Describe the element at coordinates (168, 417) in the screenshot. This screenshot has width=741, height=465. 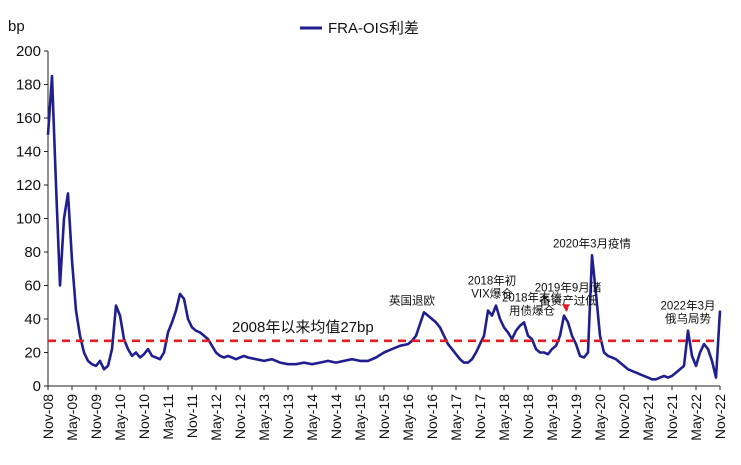
I see `x-tick-label: May-11` at that location.